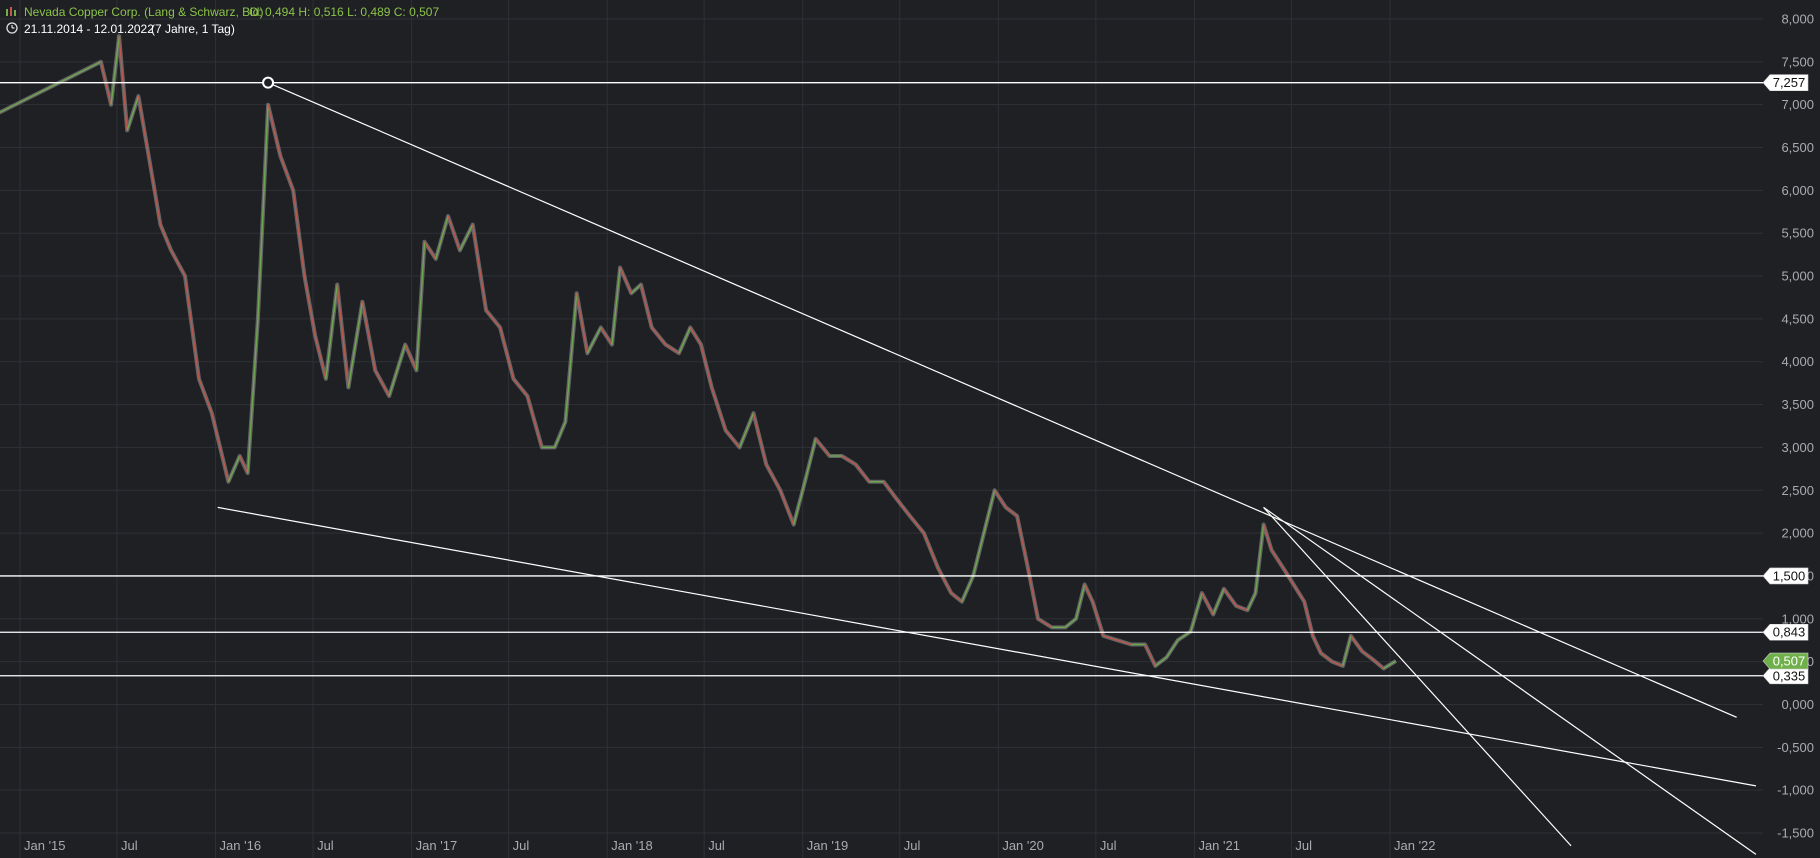 The width and height of the screenshot is (1820, 858). Describe the element at coordinates (632, 845) in the screenshot. I see `x-tick-label: Jan '18` at that location.